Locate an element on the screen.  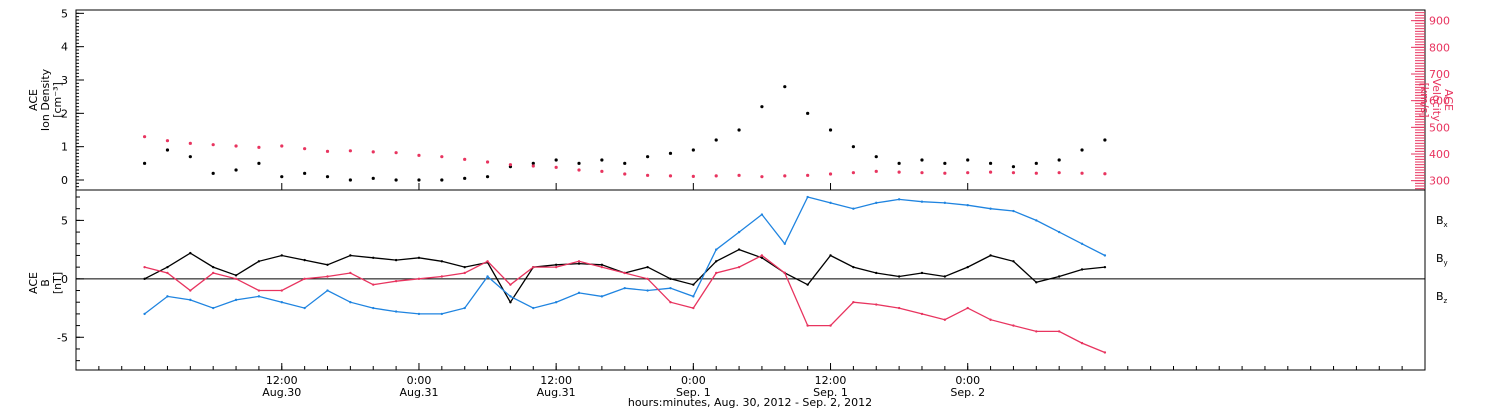
field-ylabel-line1: ACE is located at coordinates (33, 283).